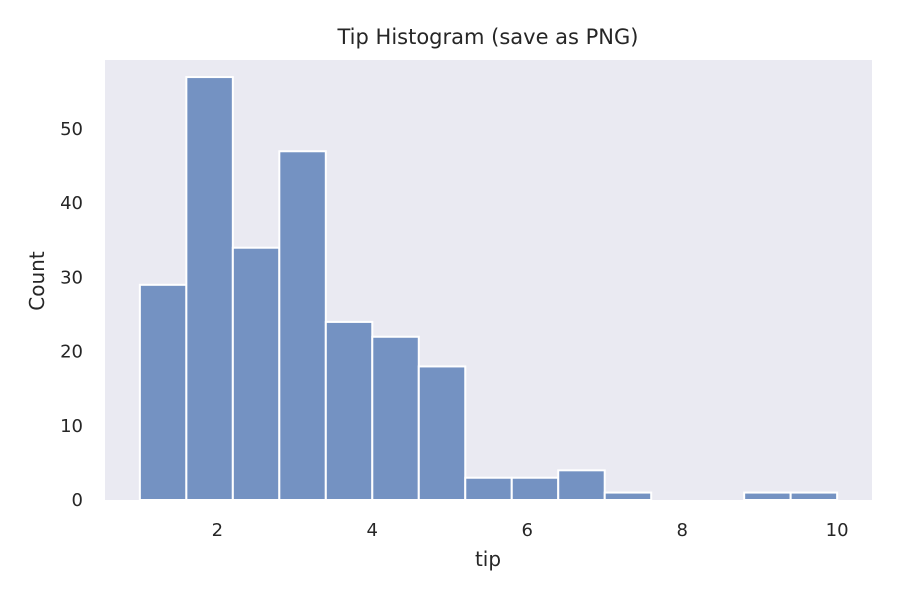 The height and width of the screenshot is (600, 900). I want to click on chart-title: Tip Histogram (save as PNG), so click(488, 37).